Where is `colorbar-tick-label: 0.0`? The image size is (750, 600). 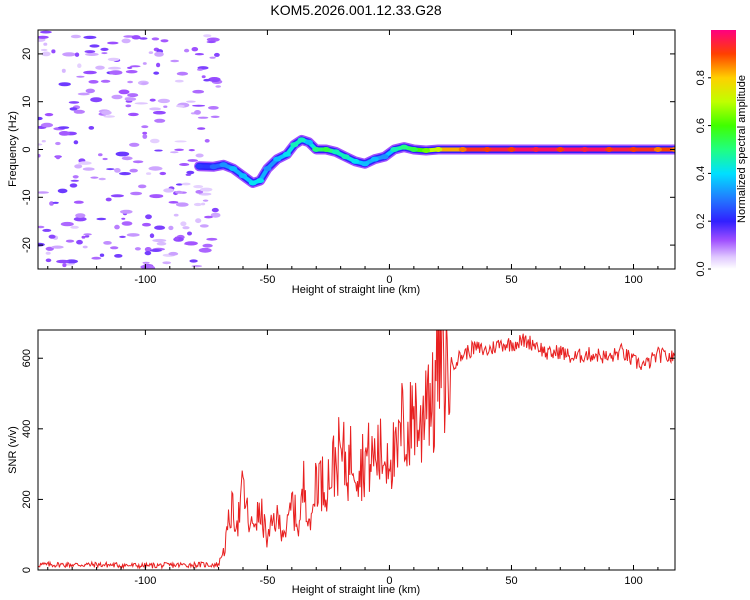
colorbar-tick-label: 0.0 is located at coordinates (701, 268).